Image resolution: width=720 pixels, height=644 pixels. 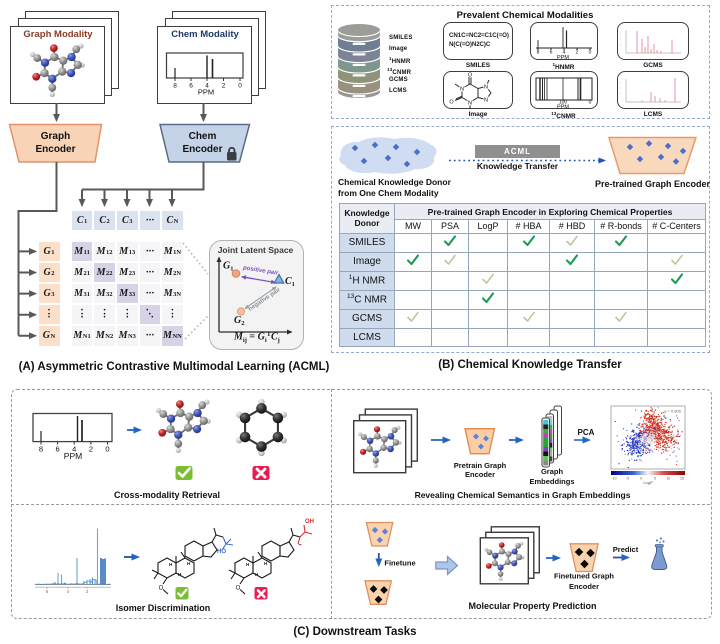 What do you see at coordinates (259, 271) in the screenshot?
I see `svg-text: positive pair` at bounding box center [259, 271].